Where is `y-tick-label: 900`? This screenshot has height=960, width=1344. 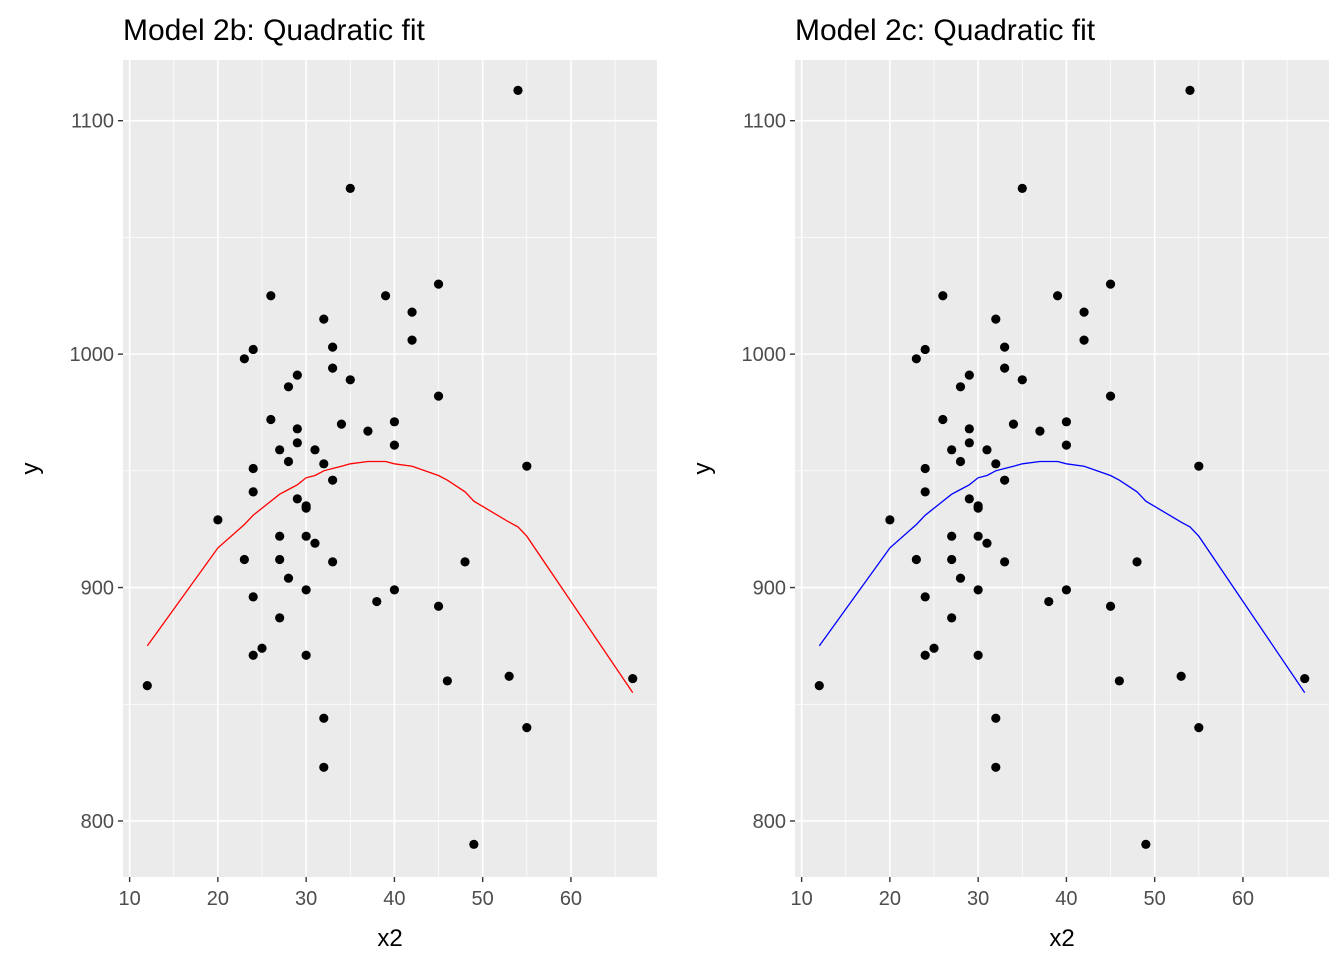 y-tick-label: 900 is located at coordinates (97, 589).